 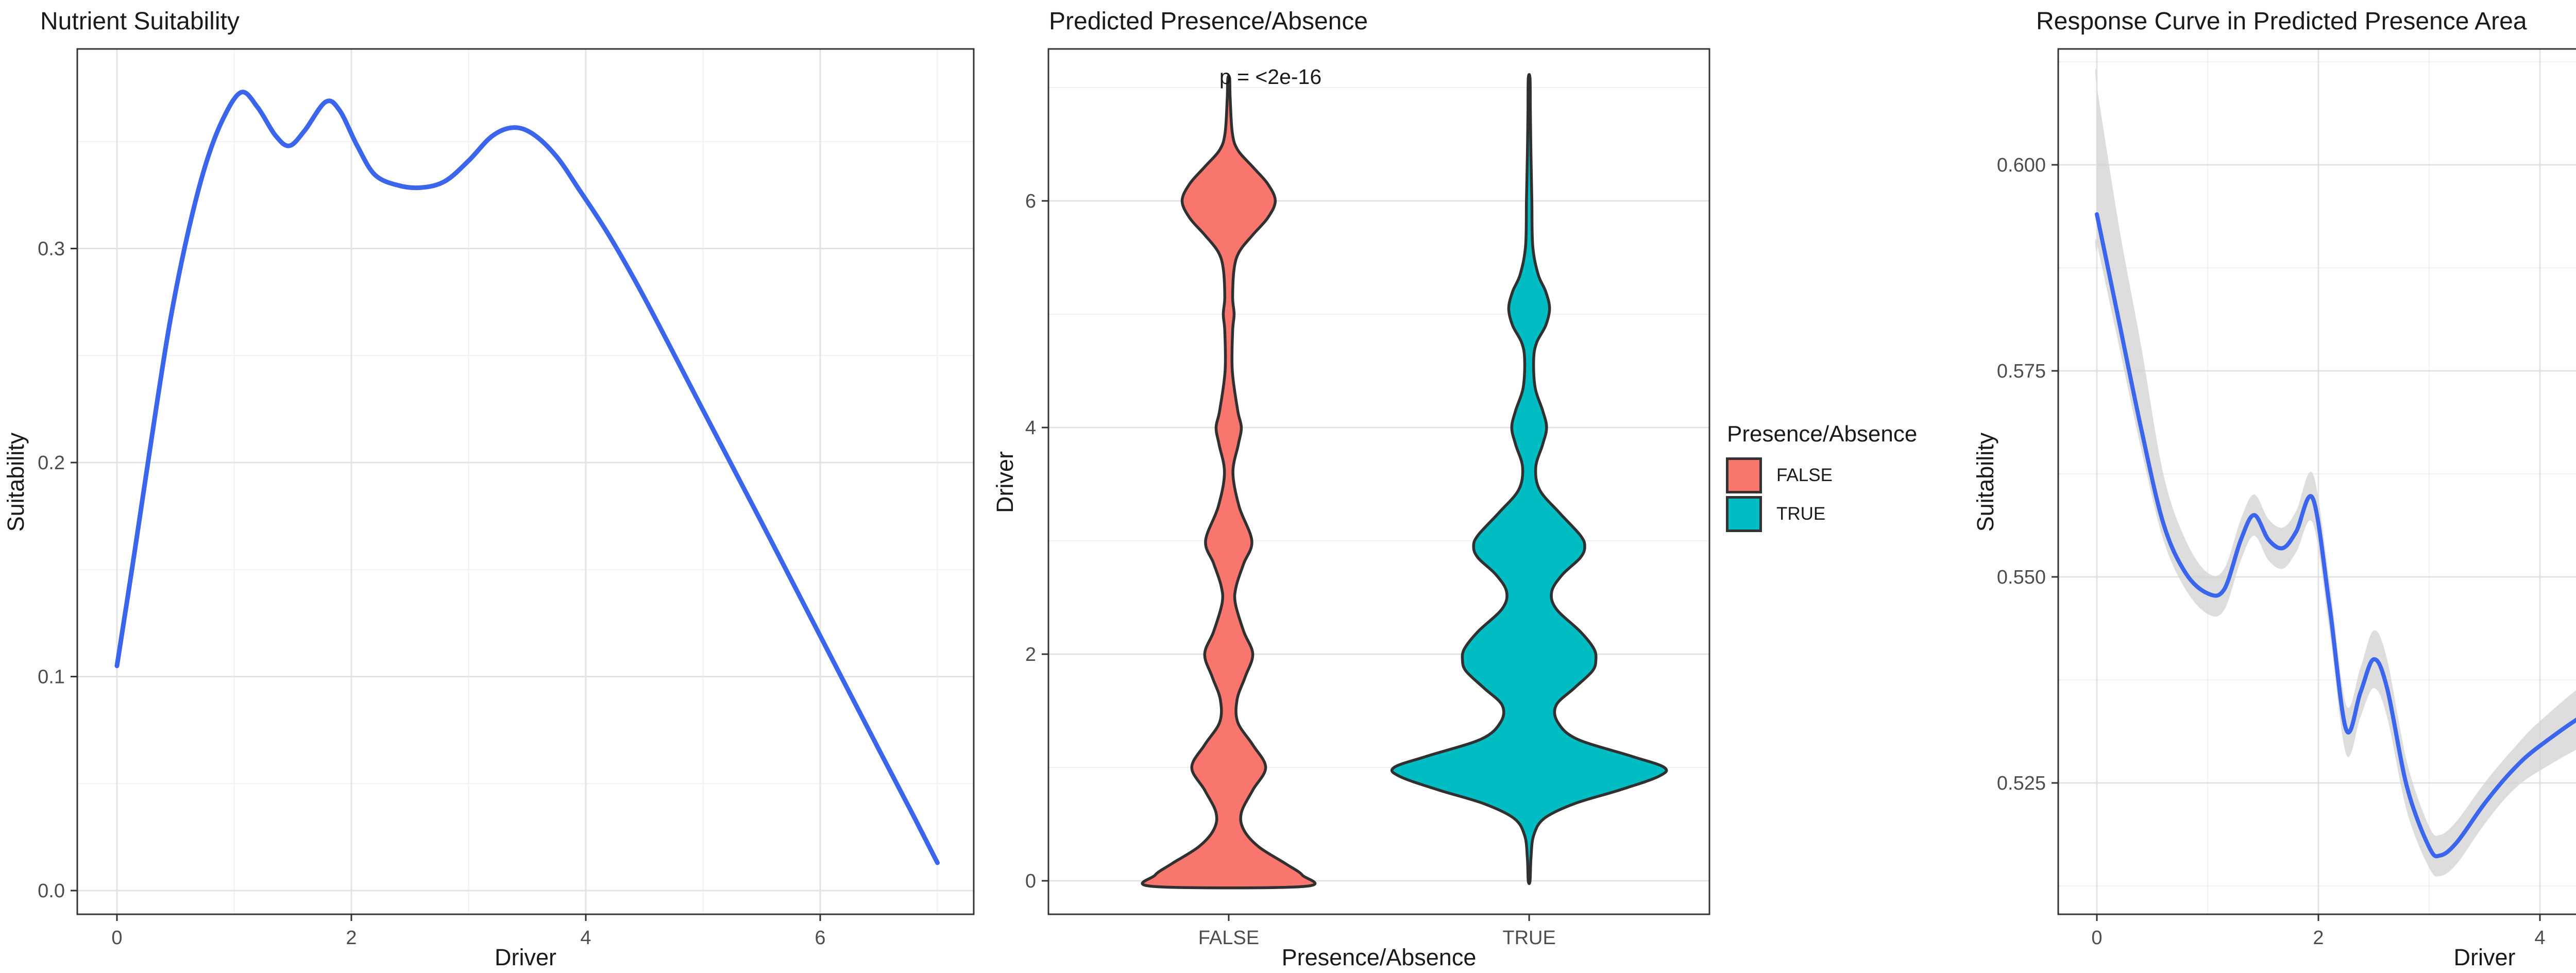 I want to click on svg-text: TRUE, so click(x=1528, y=938).